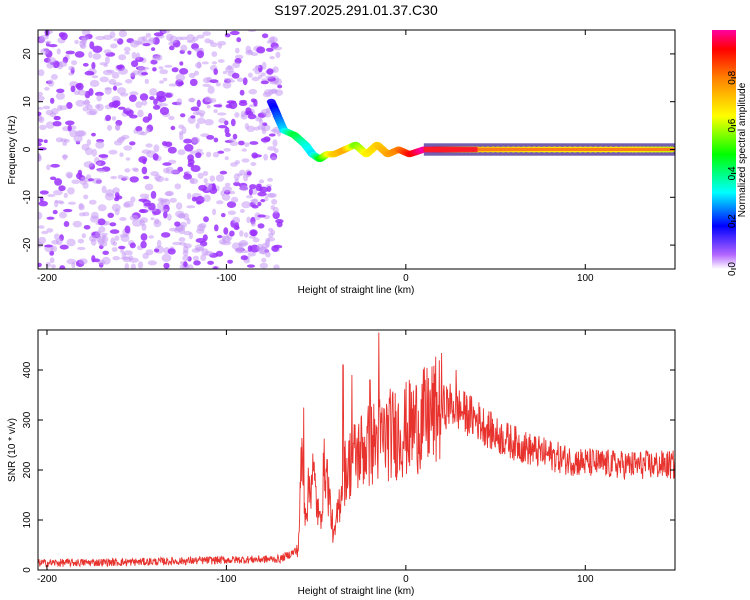 The width and height of the screenshot is (750, 600). What do you see at coordinates (27, 197) in the screenshot?
I see `y-tick-label: -10` at bounding box center [27, 197].